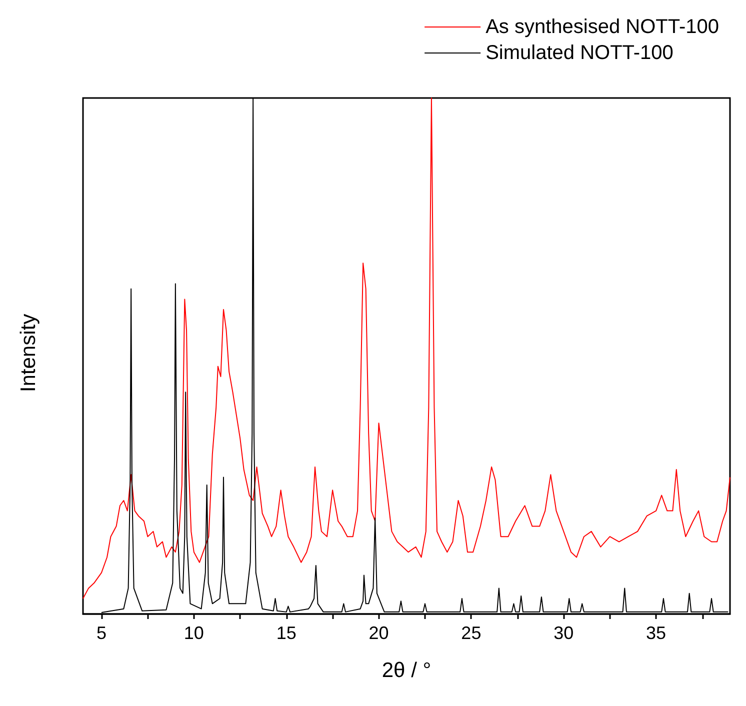 Image resolution: width=746 pixels, height=706 pixels. I want to click on x-tick-label: 15, so click(286, 633).